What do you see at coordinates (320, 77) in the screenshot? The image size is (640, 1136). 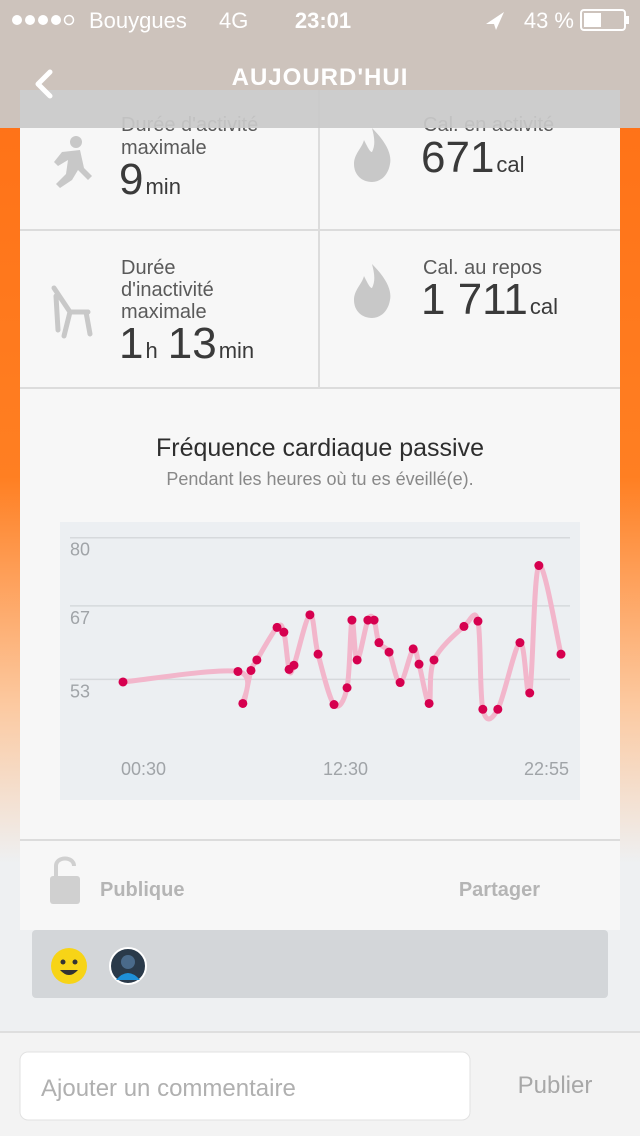 I see `nav-title: AUJOURD'HUI` at bounding box center [320, 77].